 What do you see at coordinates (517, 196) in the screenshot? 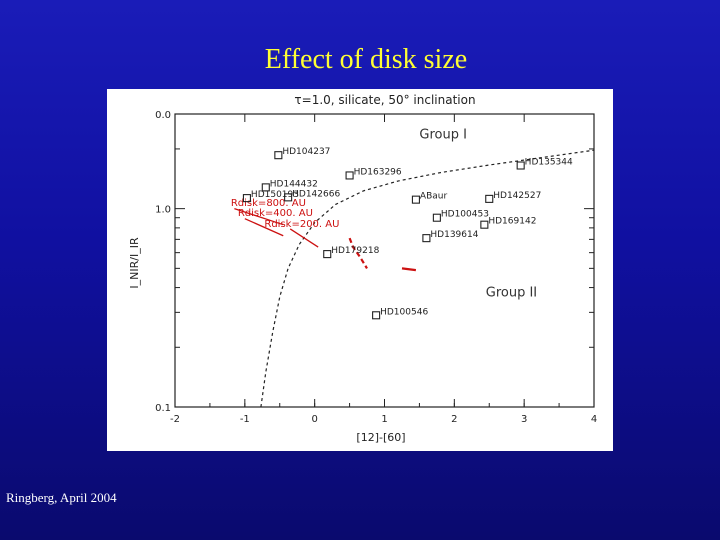
I see `star-label: HD142527` at bounding box center [517, 196].